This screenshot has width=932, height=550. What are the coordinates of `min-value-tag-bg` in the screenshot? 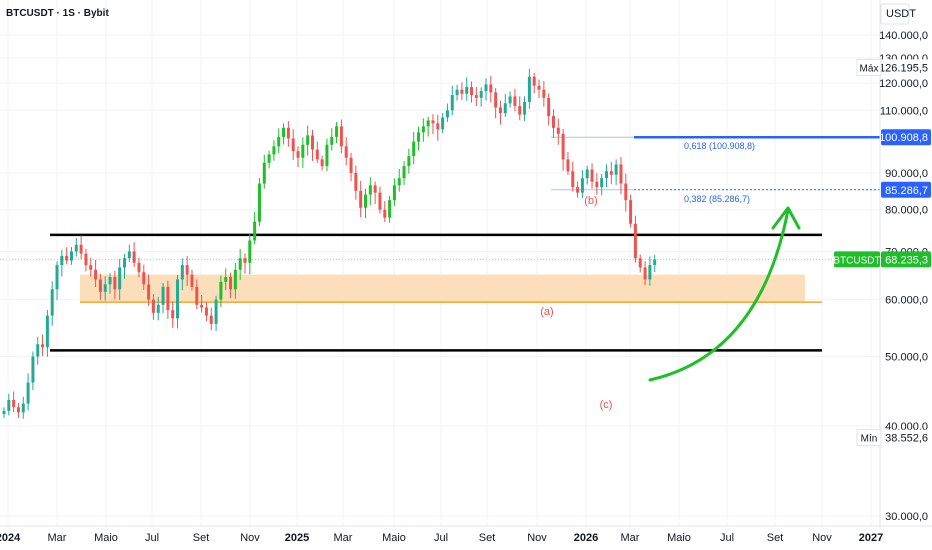 It's located at (906, 437).